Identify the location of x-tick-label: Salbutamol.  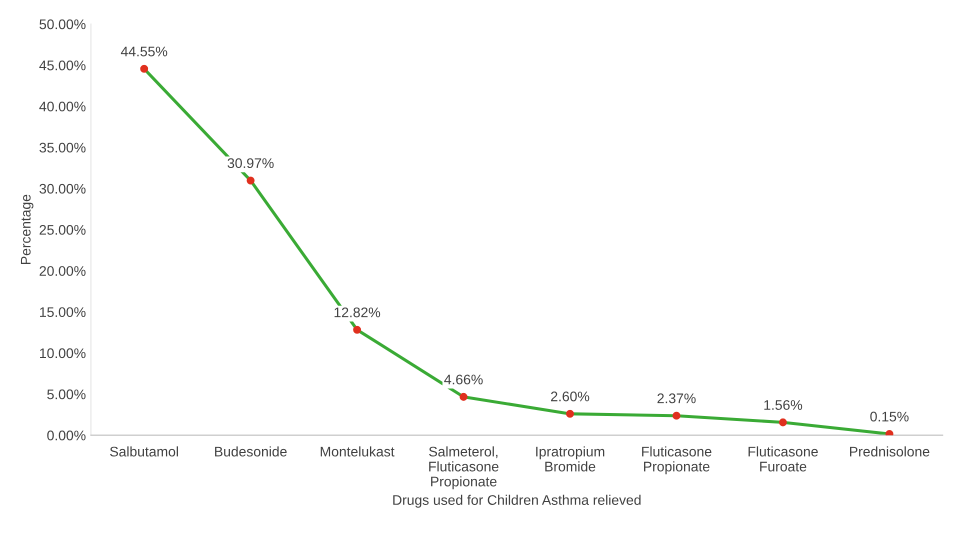
(144, 451).